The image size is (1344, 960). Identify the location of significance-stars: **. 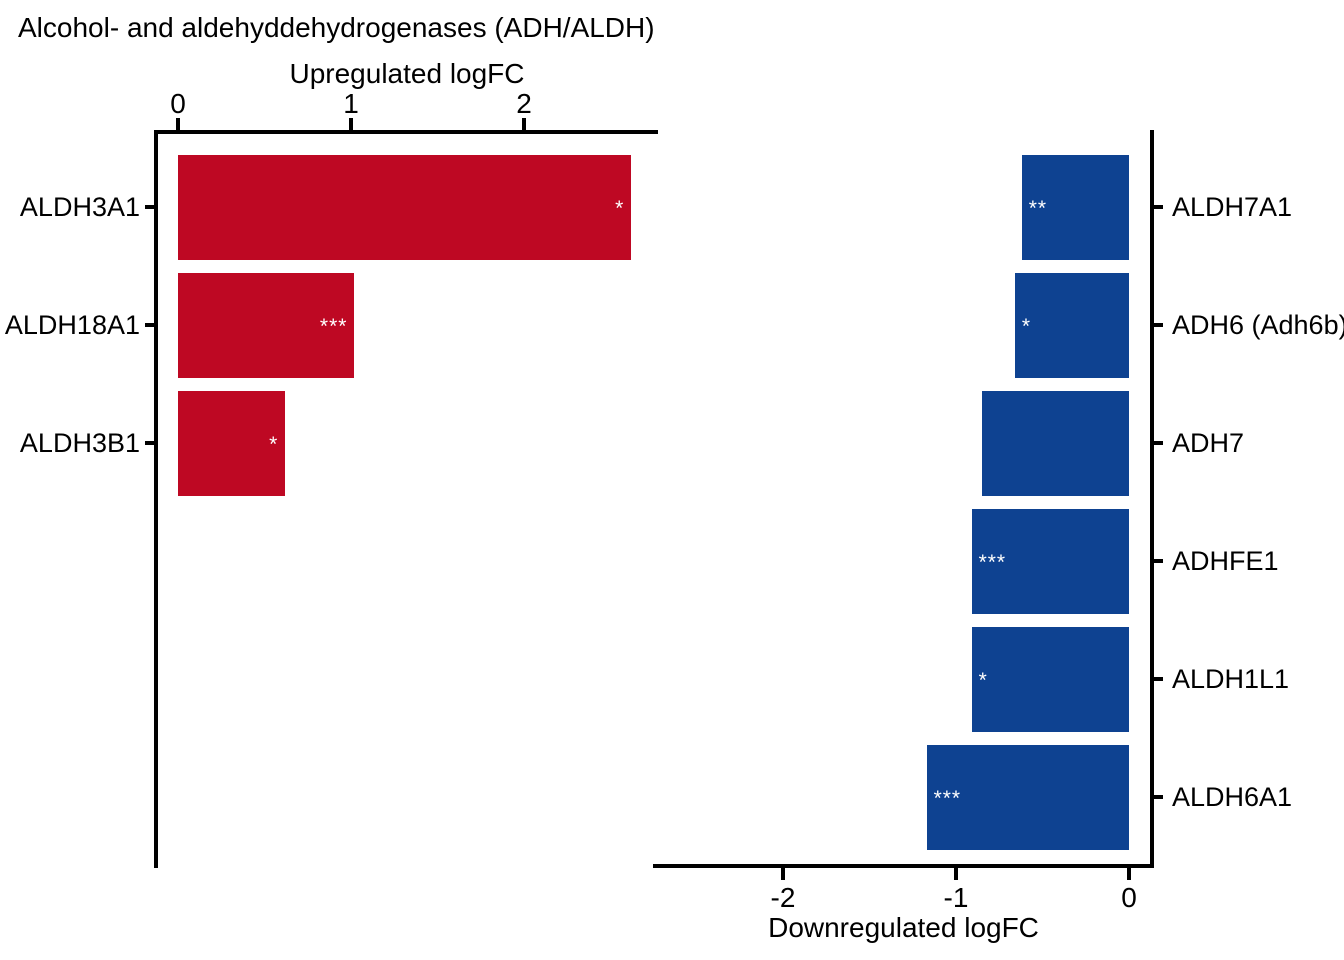
(1038, 209).